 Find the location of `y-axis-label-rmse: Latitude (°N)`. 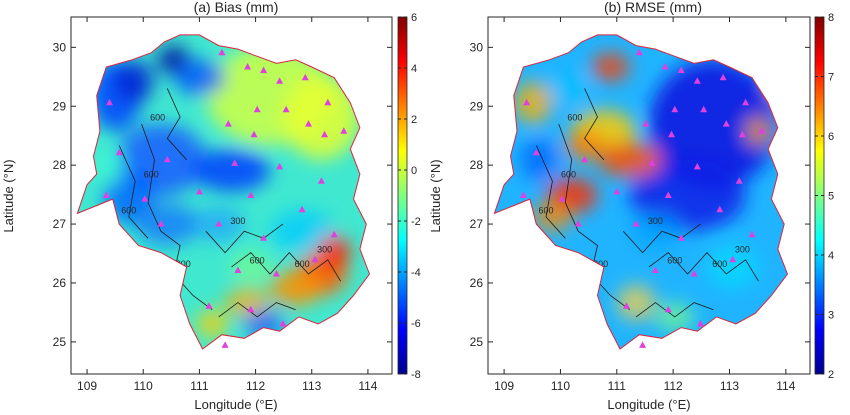

y-axis-label-rmse: Latitude (°N) is located at coordinates (435, 195).